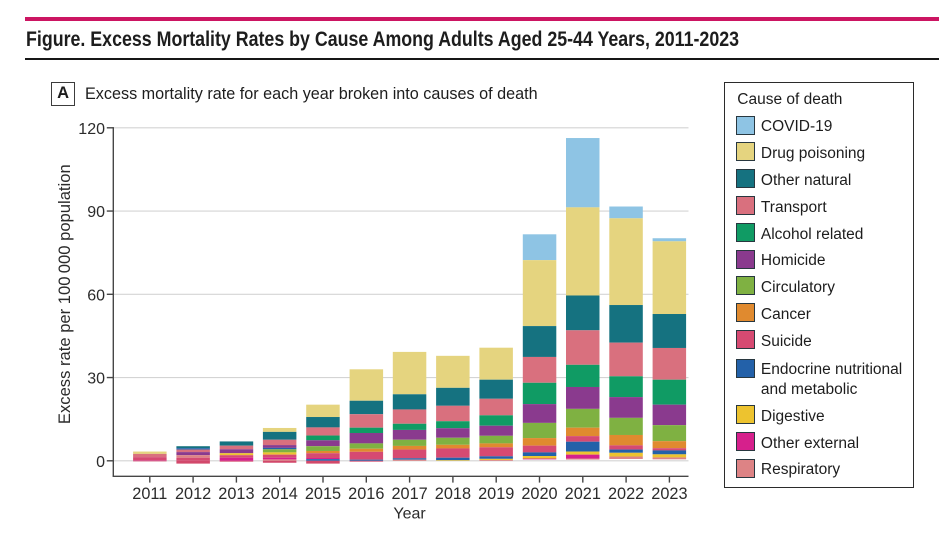 The height and width of the screenshot is (540, 939). Describe the element at coordinates (236, 494) in the screenshot. I see `svg-text: 2013` at that location.